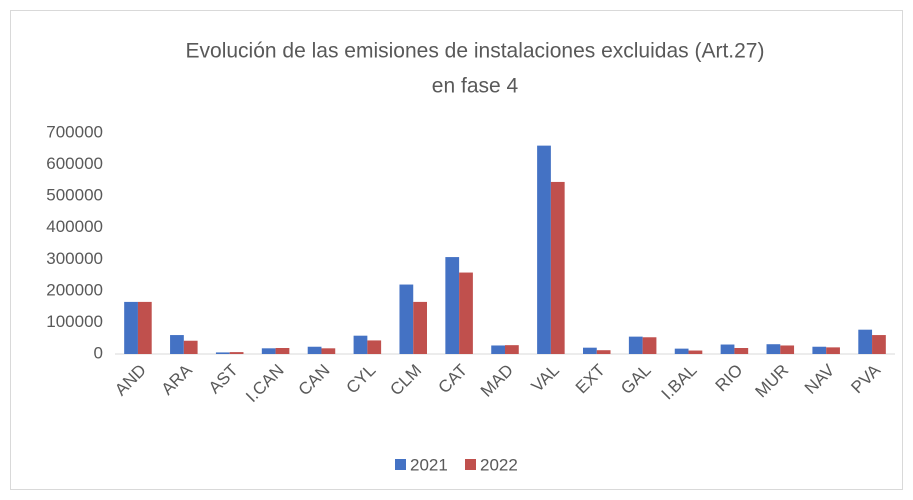 The width and height of the screenshot is (913, 500). I want to click on chart-title: en fase 4, so click(475, 86).